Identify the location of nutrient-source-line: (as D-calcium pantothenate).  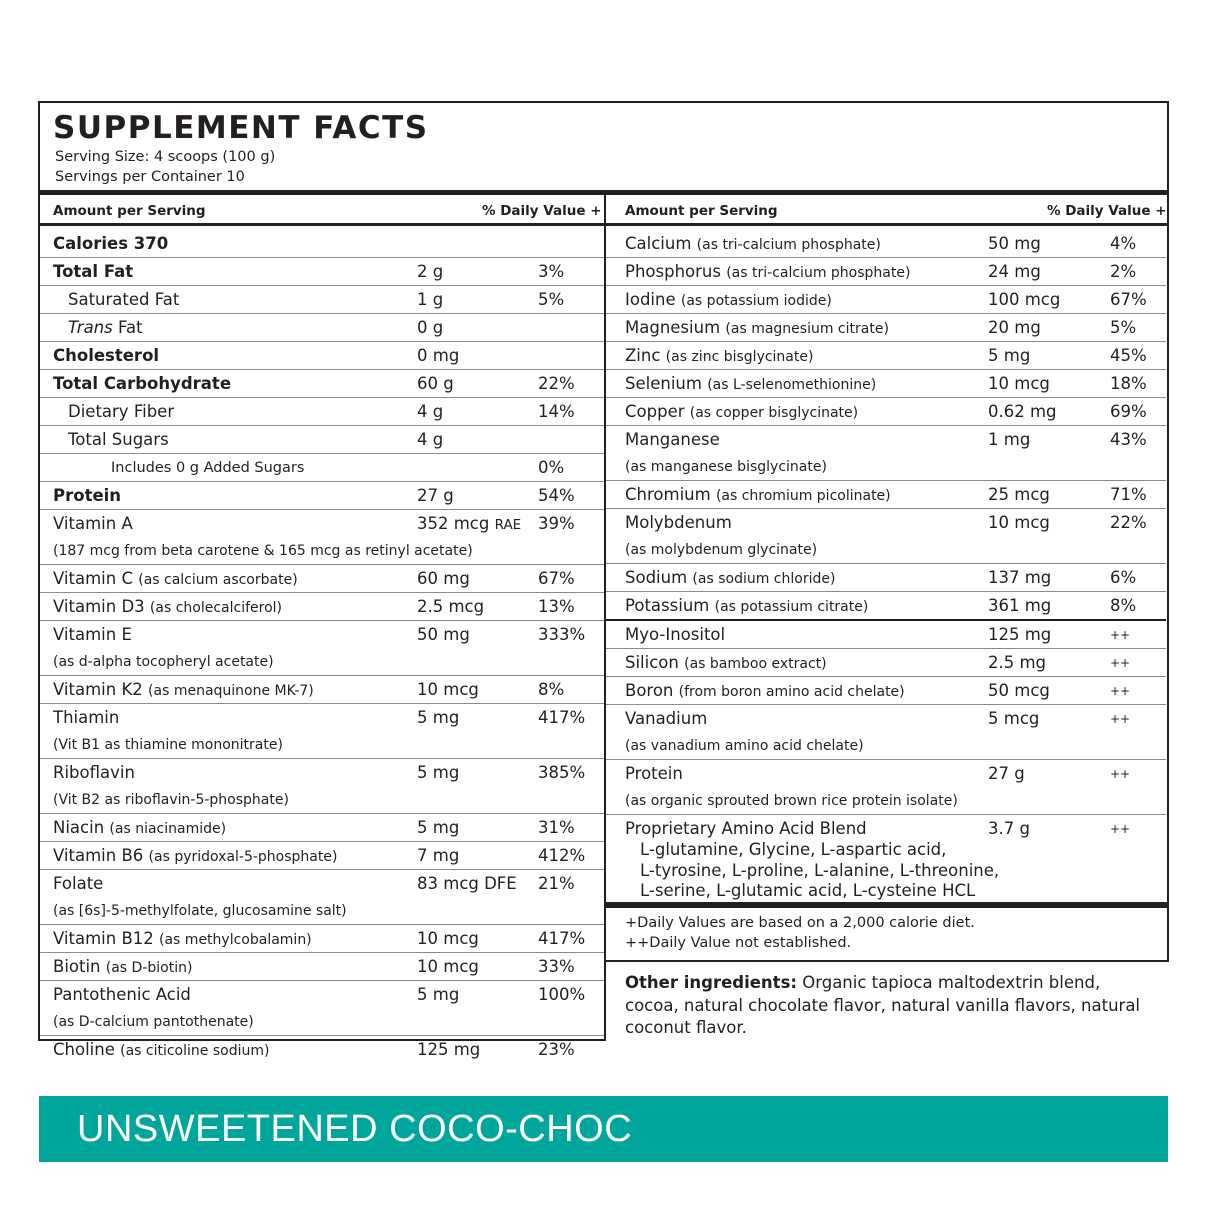
(153, 1021).